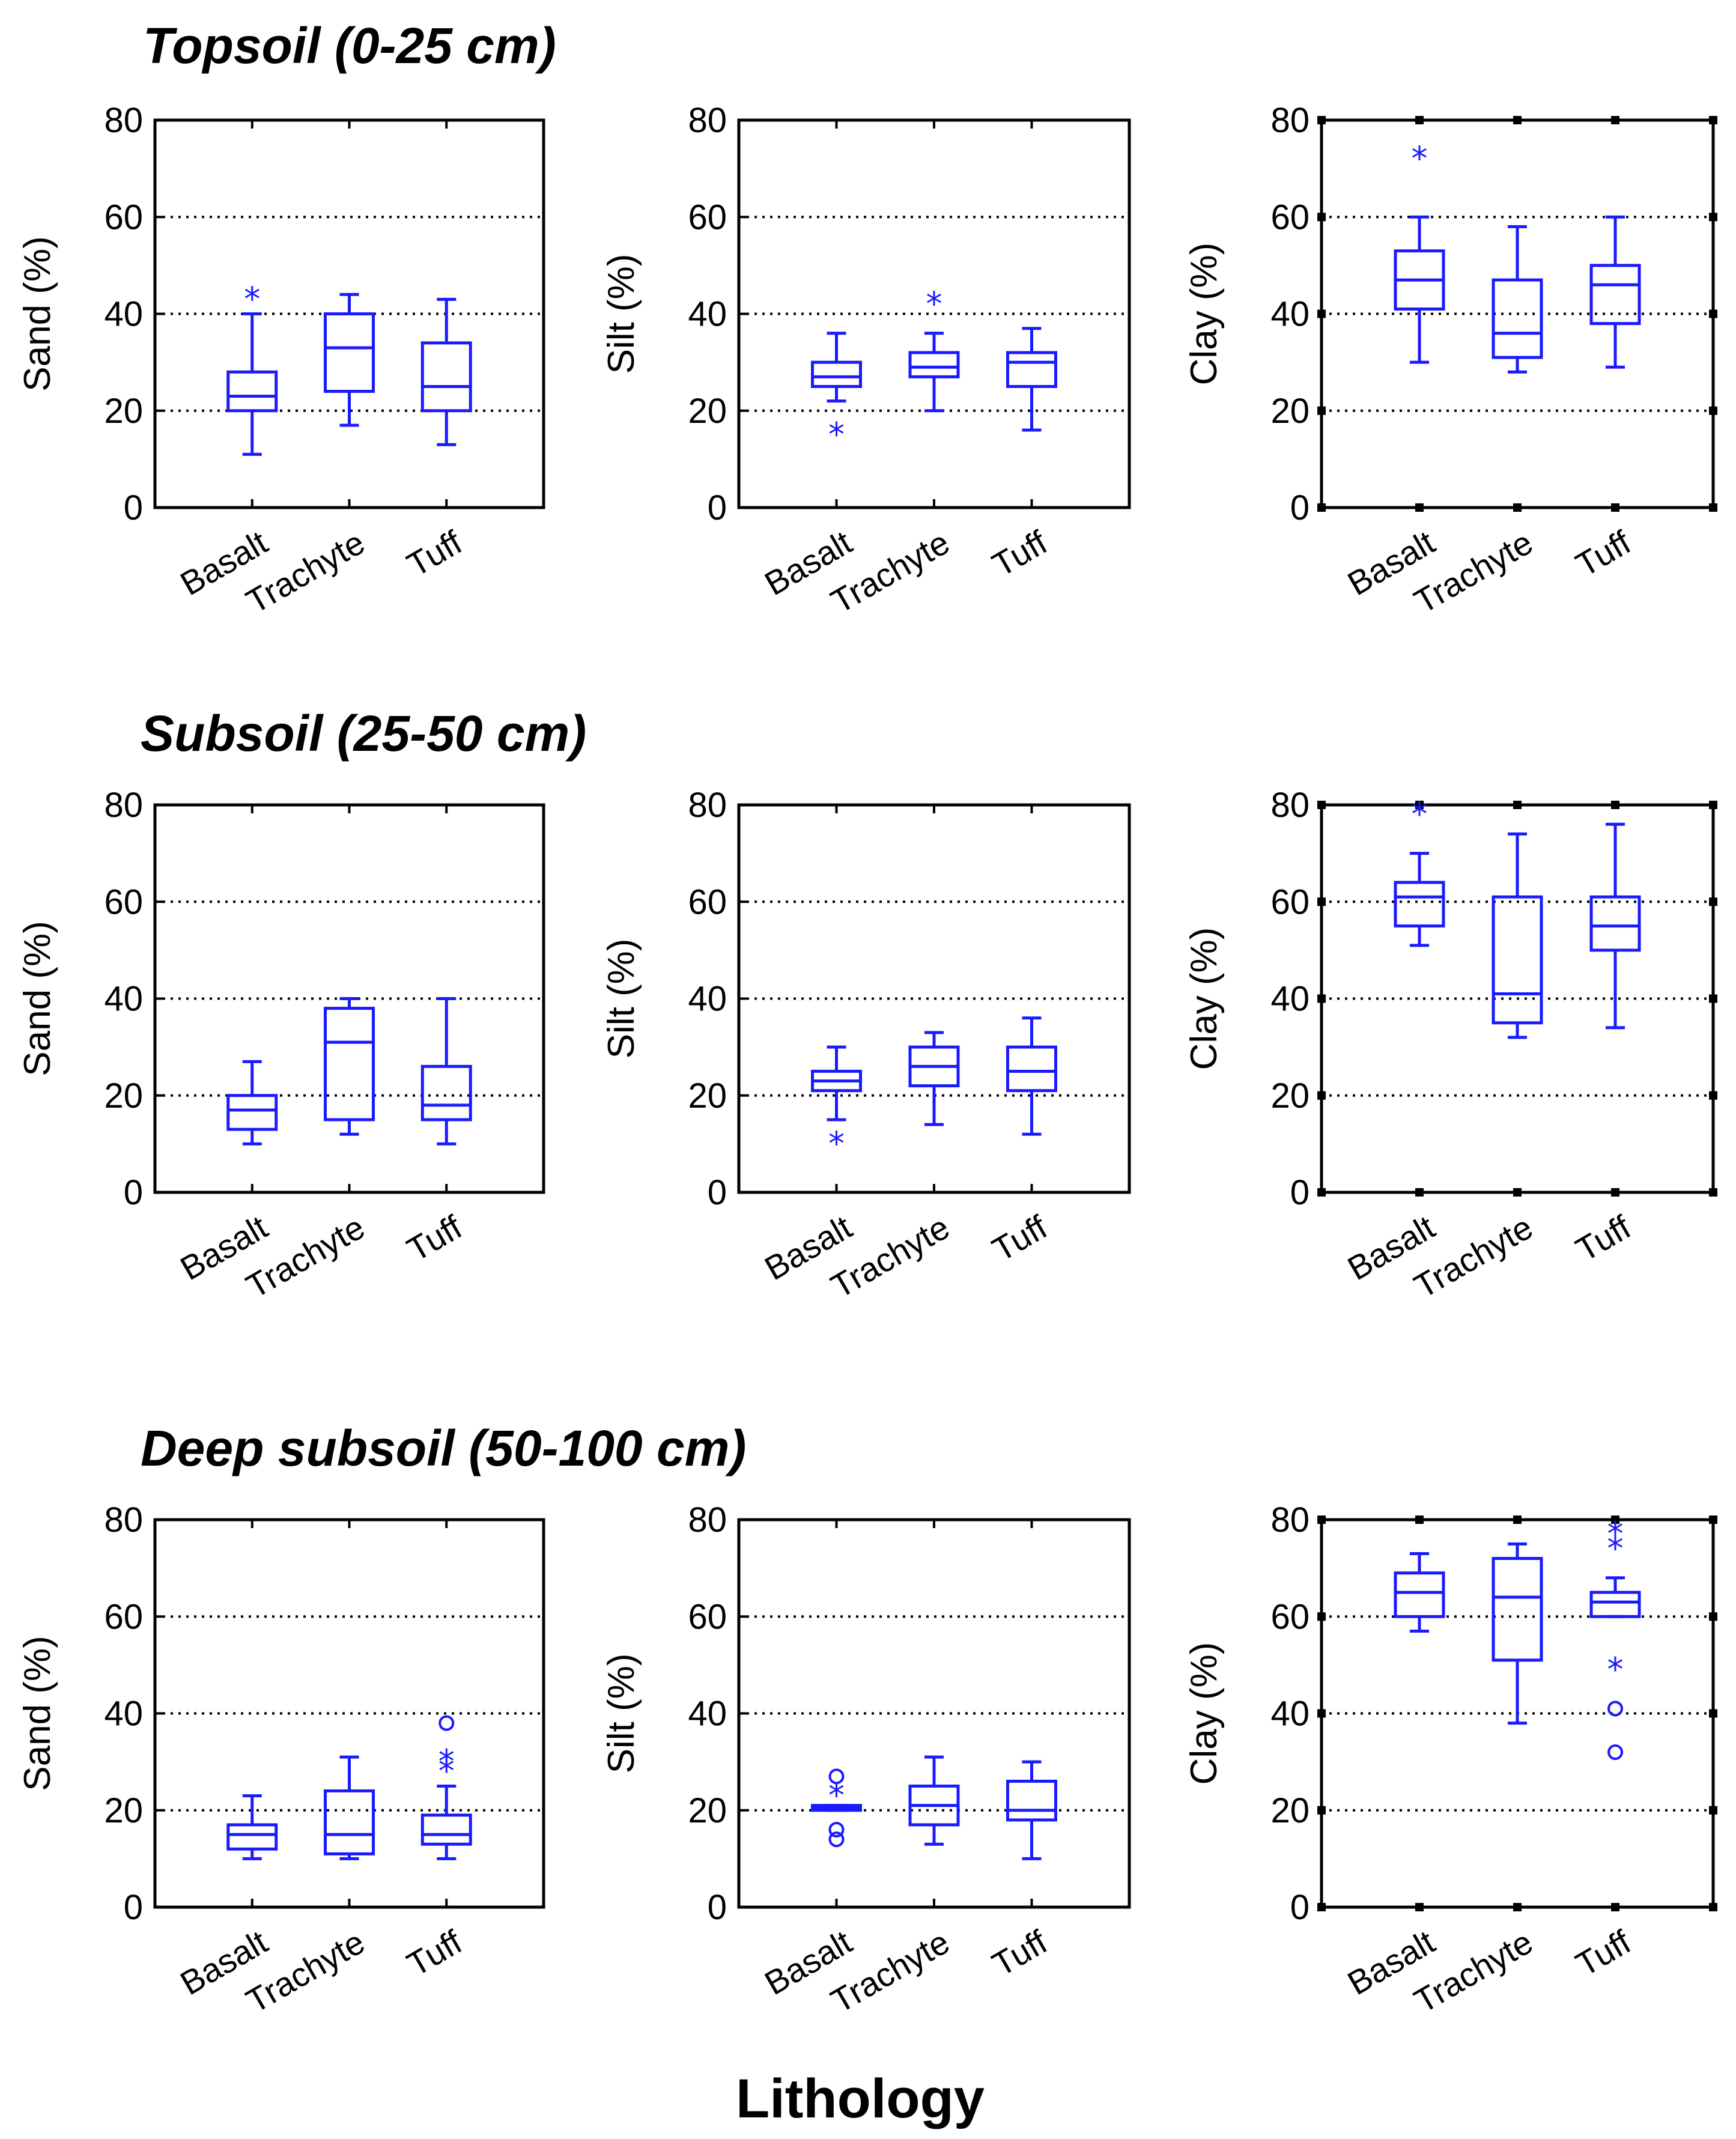 The height and width of the screenshot is (2139, 1736). I want to click on section-title-deep-subsoil: Deep subsoil (50-100 cm), so click(443, 1448).